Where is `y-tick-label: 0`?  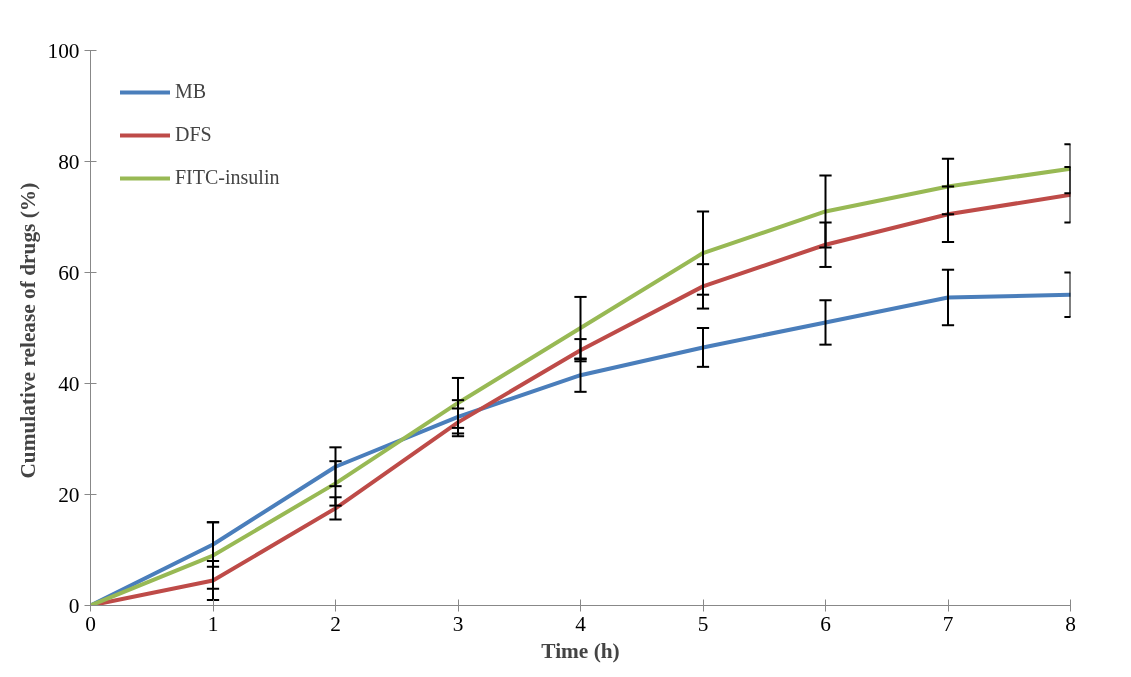
y-tick-label: 0 is located at coordinates (74, 605).